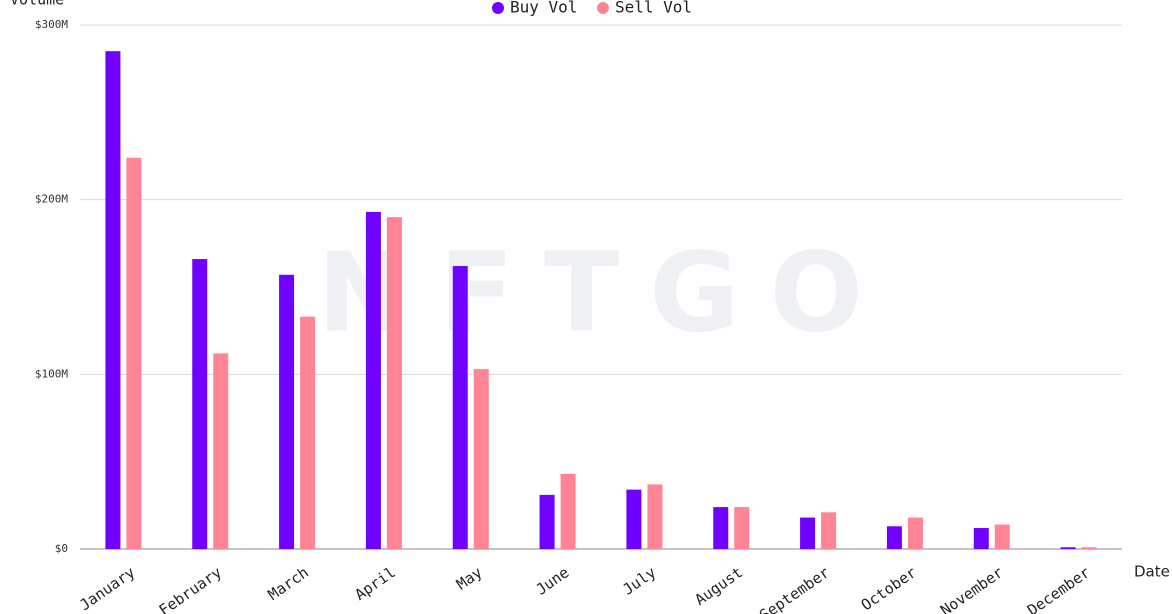 The height and width of the screenshot is (614, 1172). Describe the element at coordinates (51, 199) in the screenshot. I see `y-tick-label: $200M` at that location.